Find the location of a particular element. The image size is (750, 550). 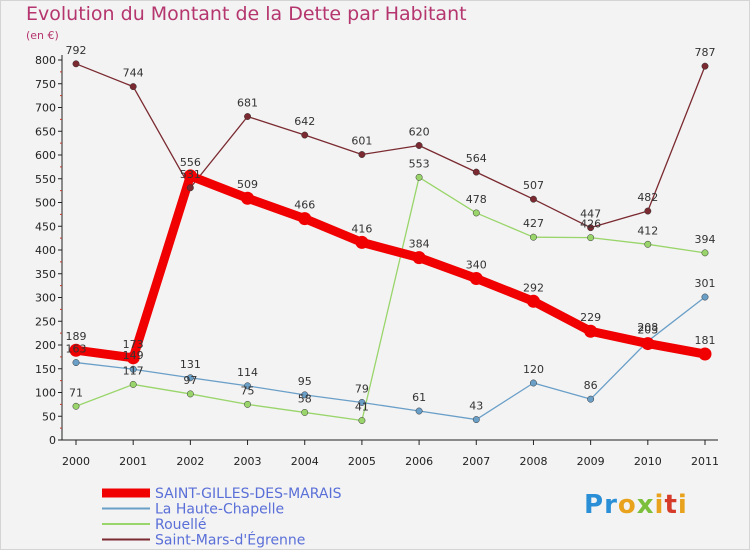

data-label: 787 is located at coordinates (705, 52).